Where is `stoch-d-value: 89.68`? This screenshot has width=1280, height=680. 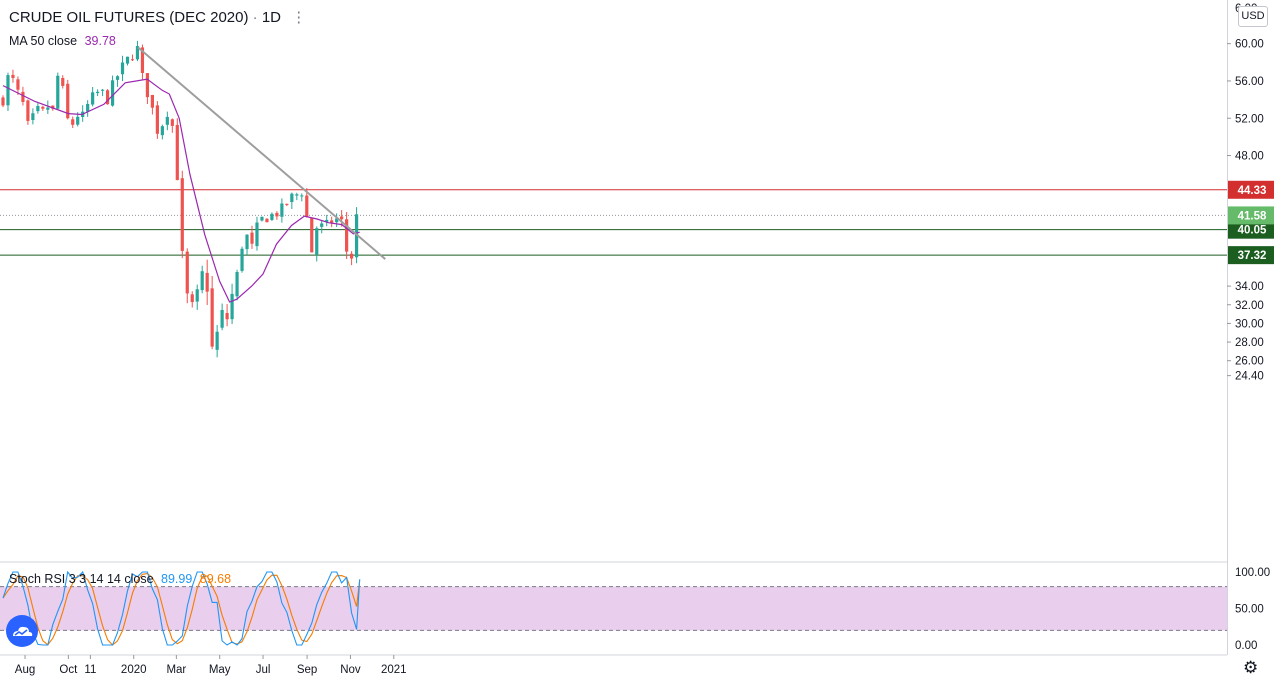 stoch-d-value: 89.68 is located at coordinates (215, 579).